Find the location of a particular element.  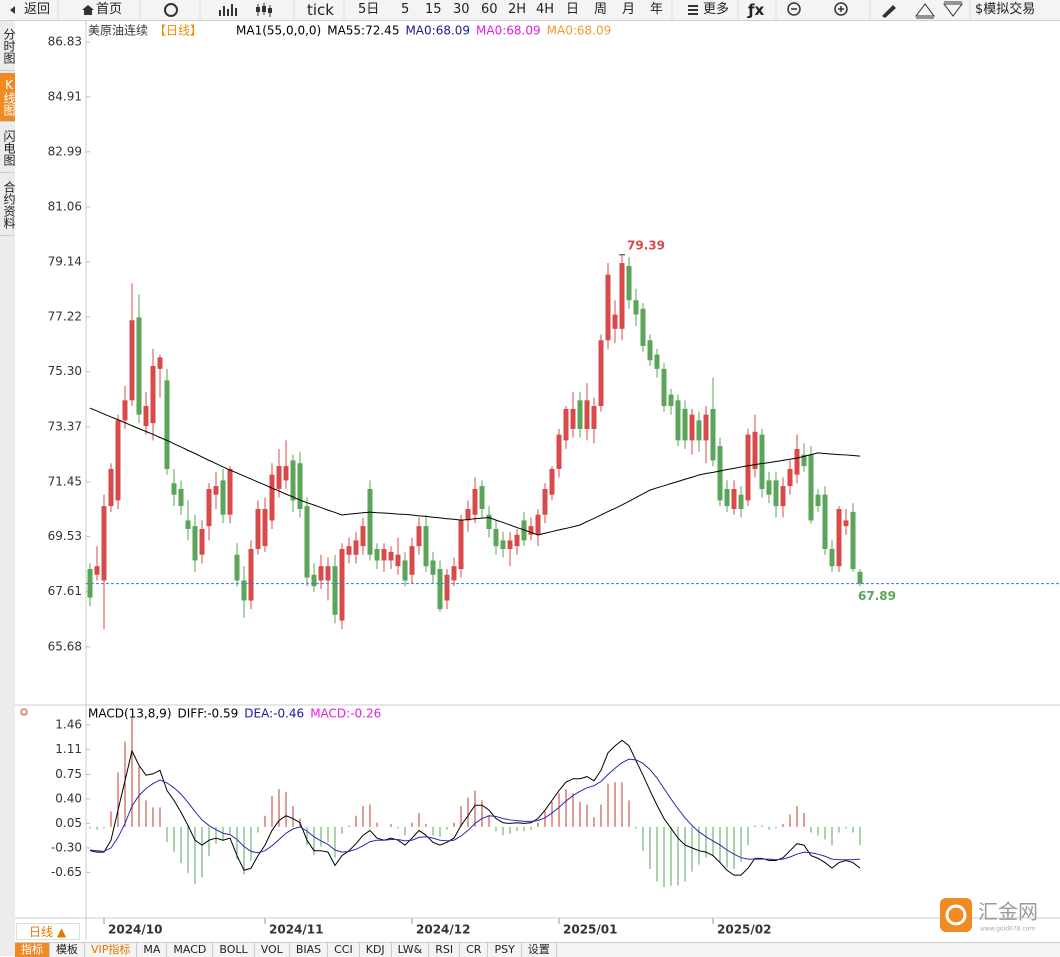

tool-button: 60 is located at coordinates (489, 9).